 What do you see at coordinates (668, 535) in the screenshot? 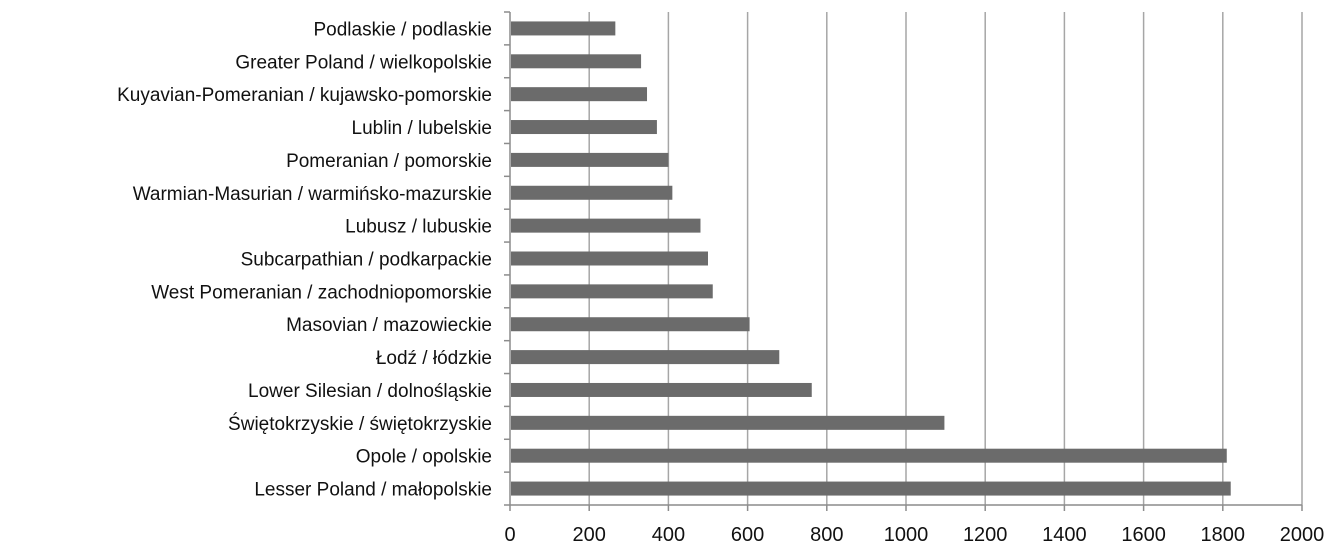
I see `x-tick-label: 400` at bounding box center [668, 535].